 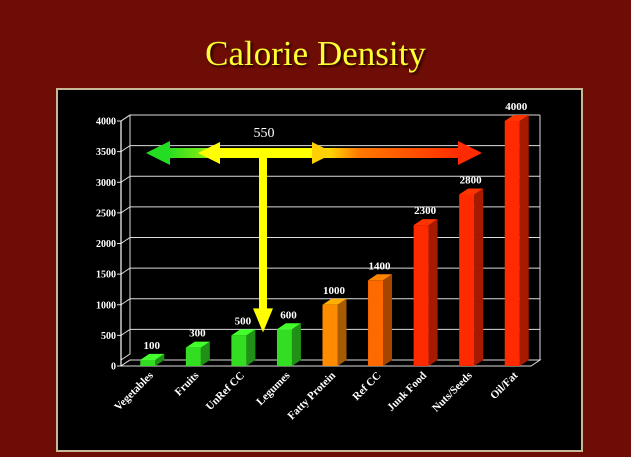 I want to click on threshold-down-head, so click(x=263, y=320).